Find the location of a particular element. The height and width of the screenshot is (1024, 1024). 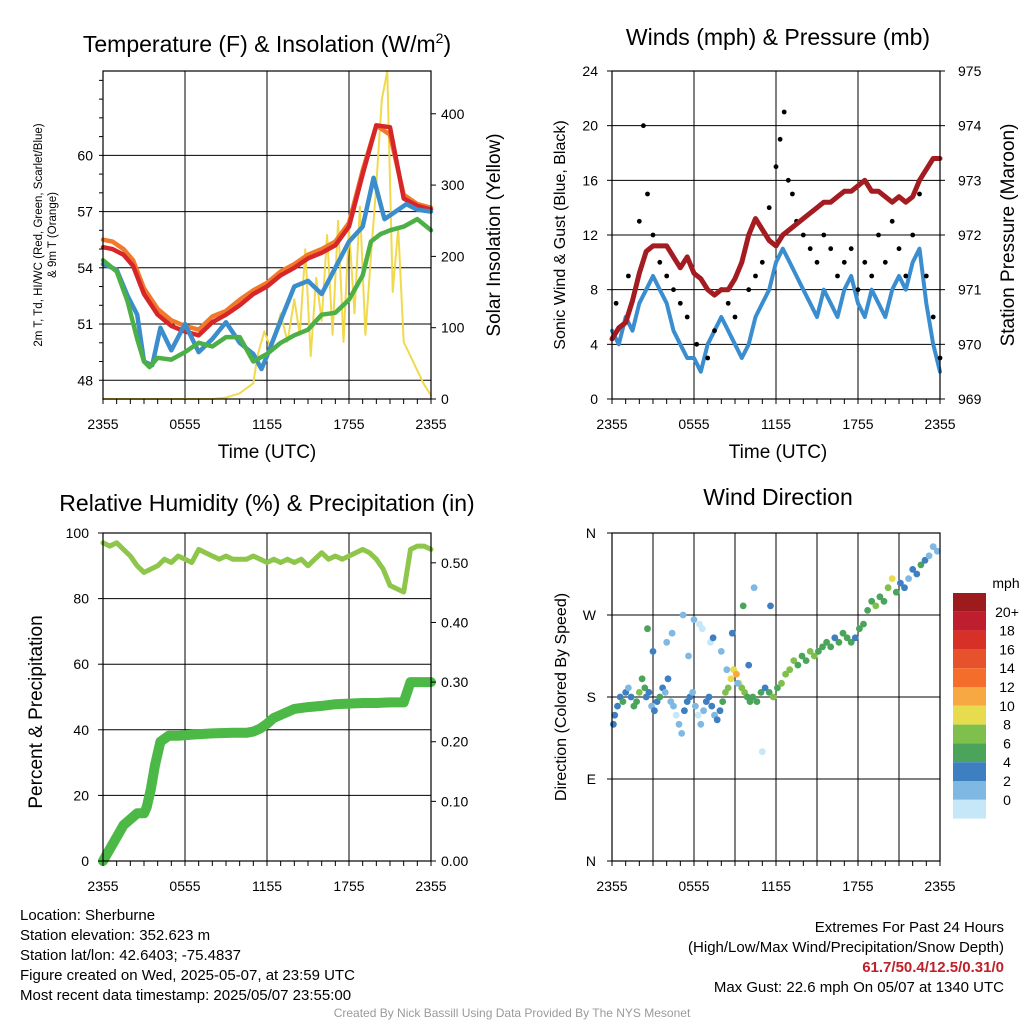

y-tick-label: 8 is located at coordinates (594, 290).